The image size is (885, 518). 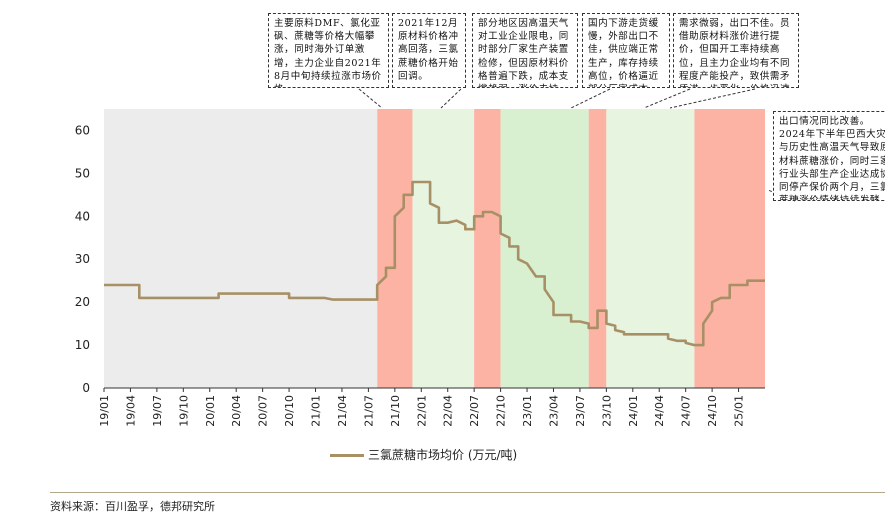 I want to click on source-note: 资料来源：百川盈孚，德邦研究所, so click(x=132, y=506).